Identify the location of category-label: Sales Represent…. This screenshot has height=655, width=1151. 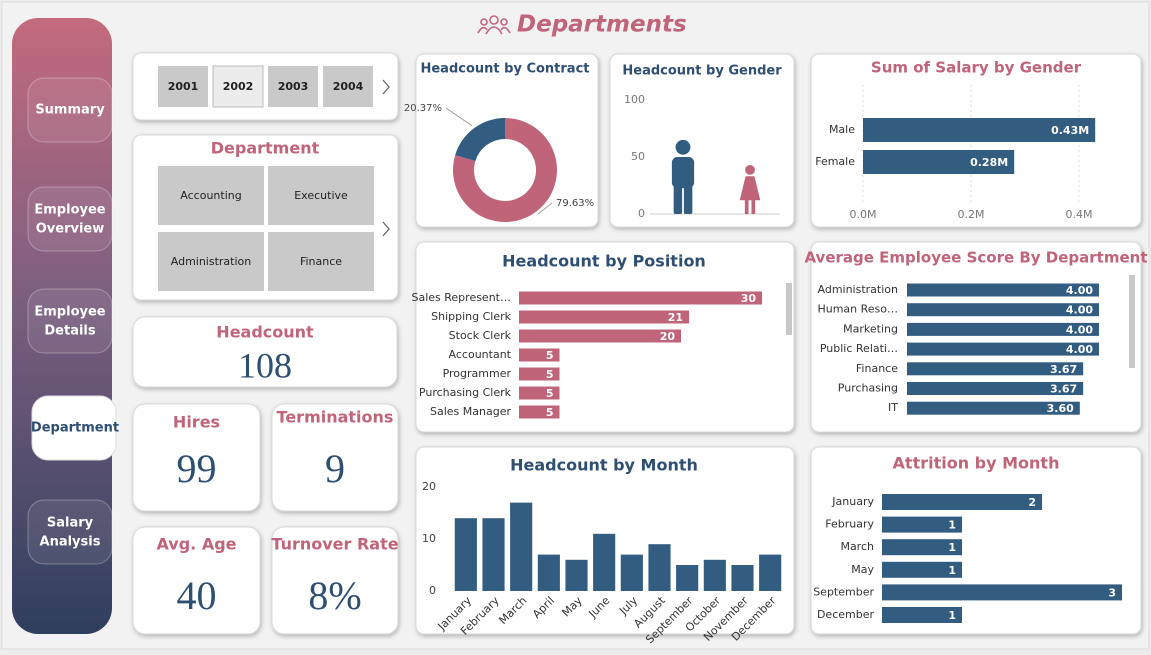
(461, 297).